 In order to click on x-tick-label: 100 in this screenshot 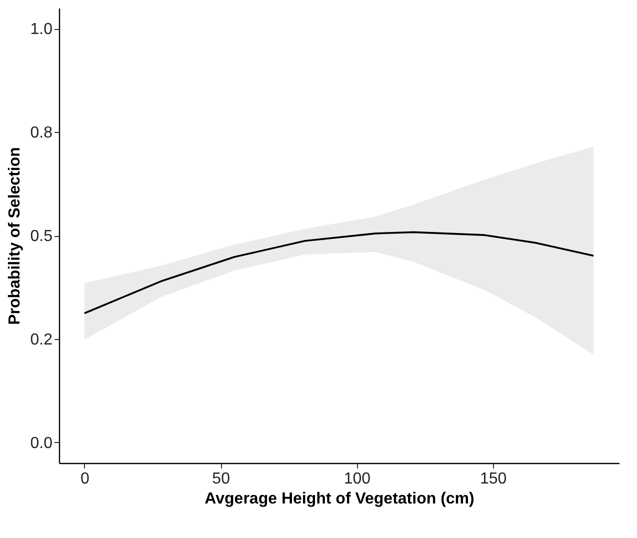, I will do `click(357, 479)`.